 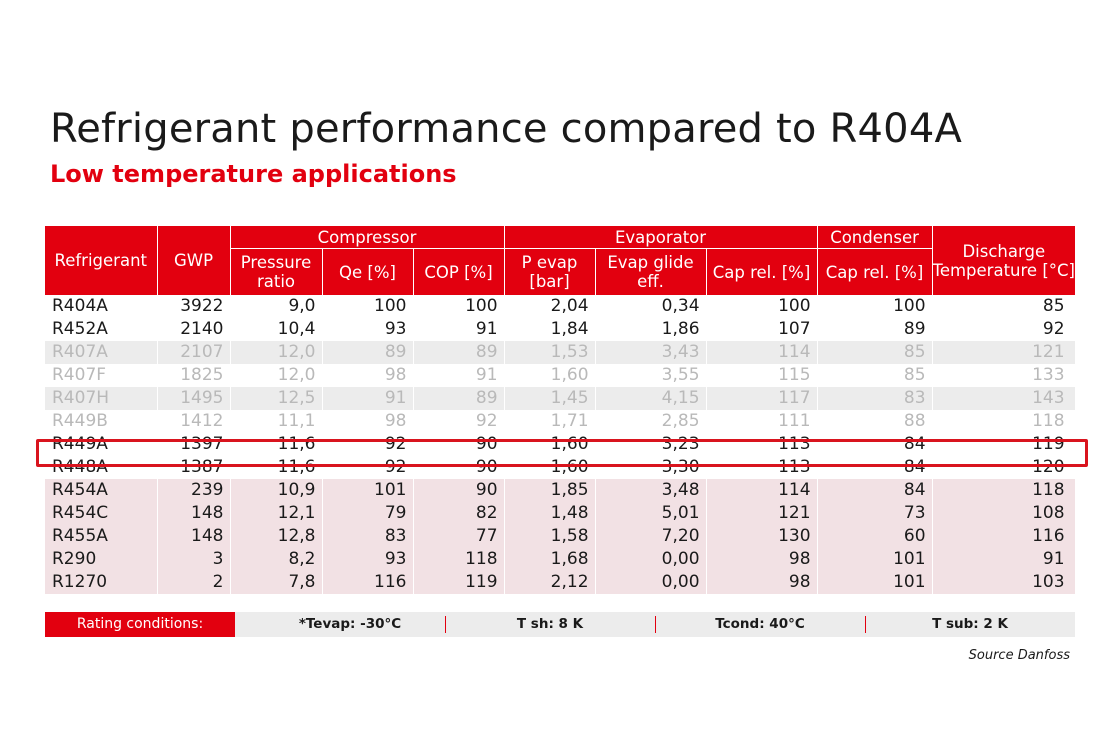 What do you see at coordinates (368, 375) in the screenshot?
I see `cell-qe: 98` at bounding box center [368, 375].